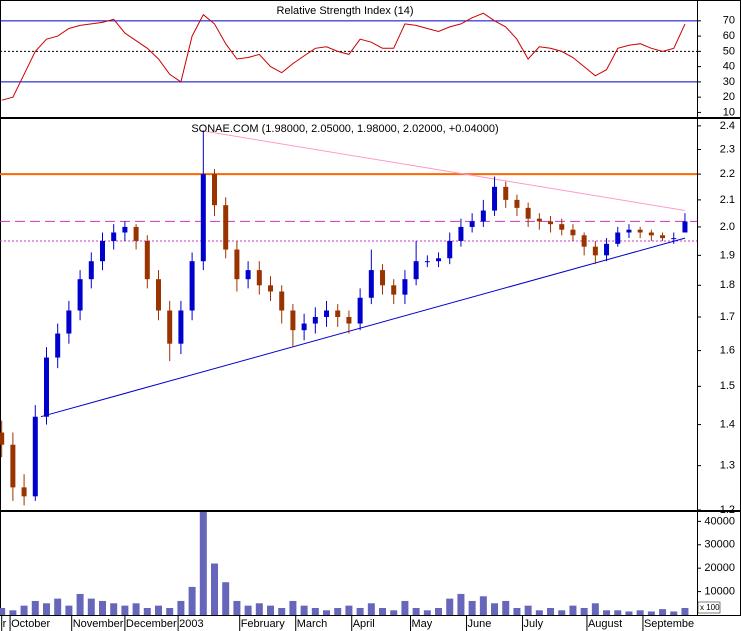  What do you see at coordinates (727, 317) in the screenshot?
I see `y-tick-label: 1.7` at bounding box center [727, 317].